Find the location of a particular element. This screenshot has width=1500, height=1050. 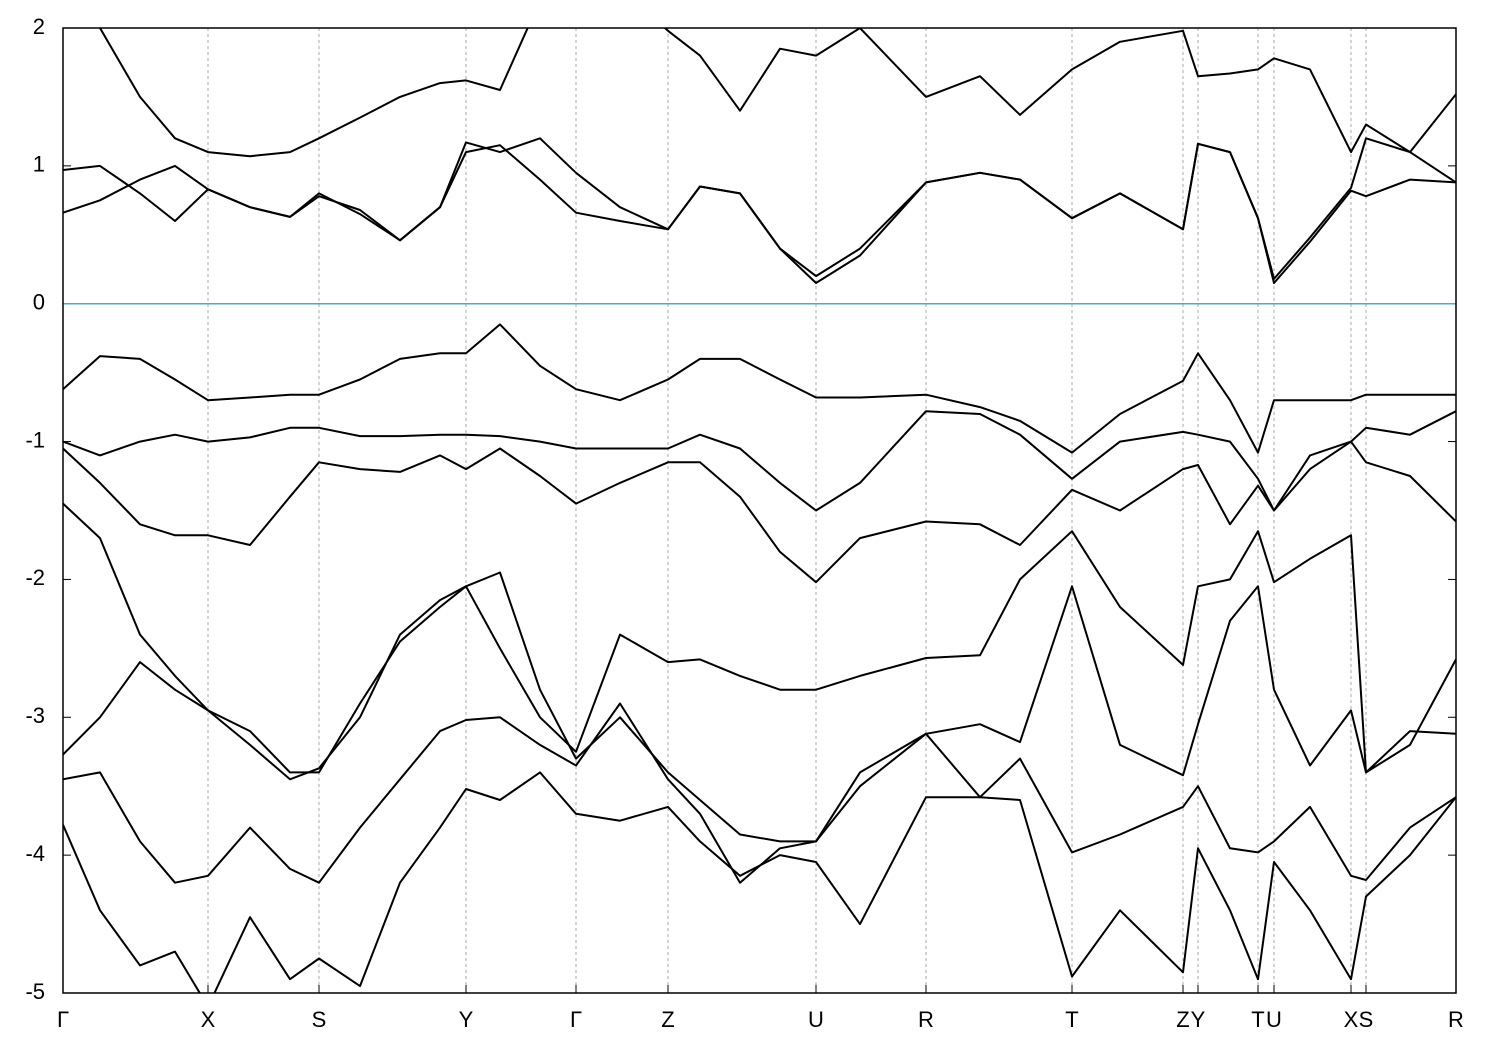

y-tick-label: 1 is located at coordinates (39, 164).